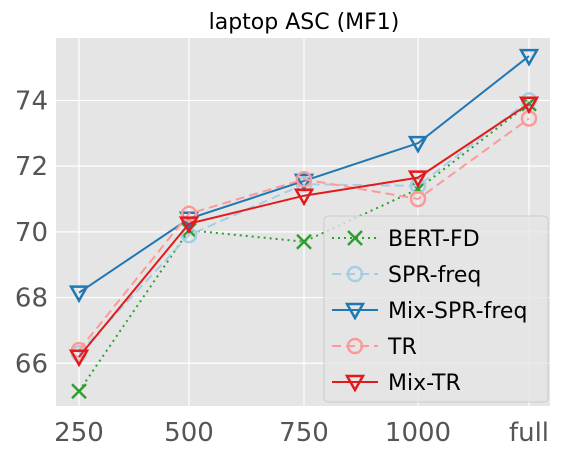 Image resolution: width=564 pixels, height=454 pixels. I want to click on legend-label: Mix-SPR-freq, so click(457, 311).